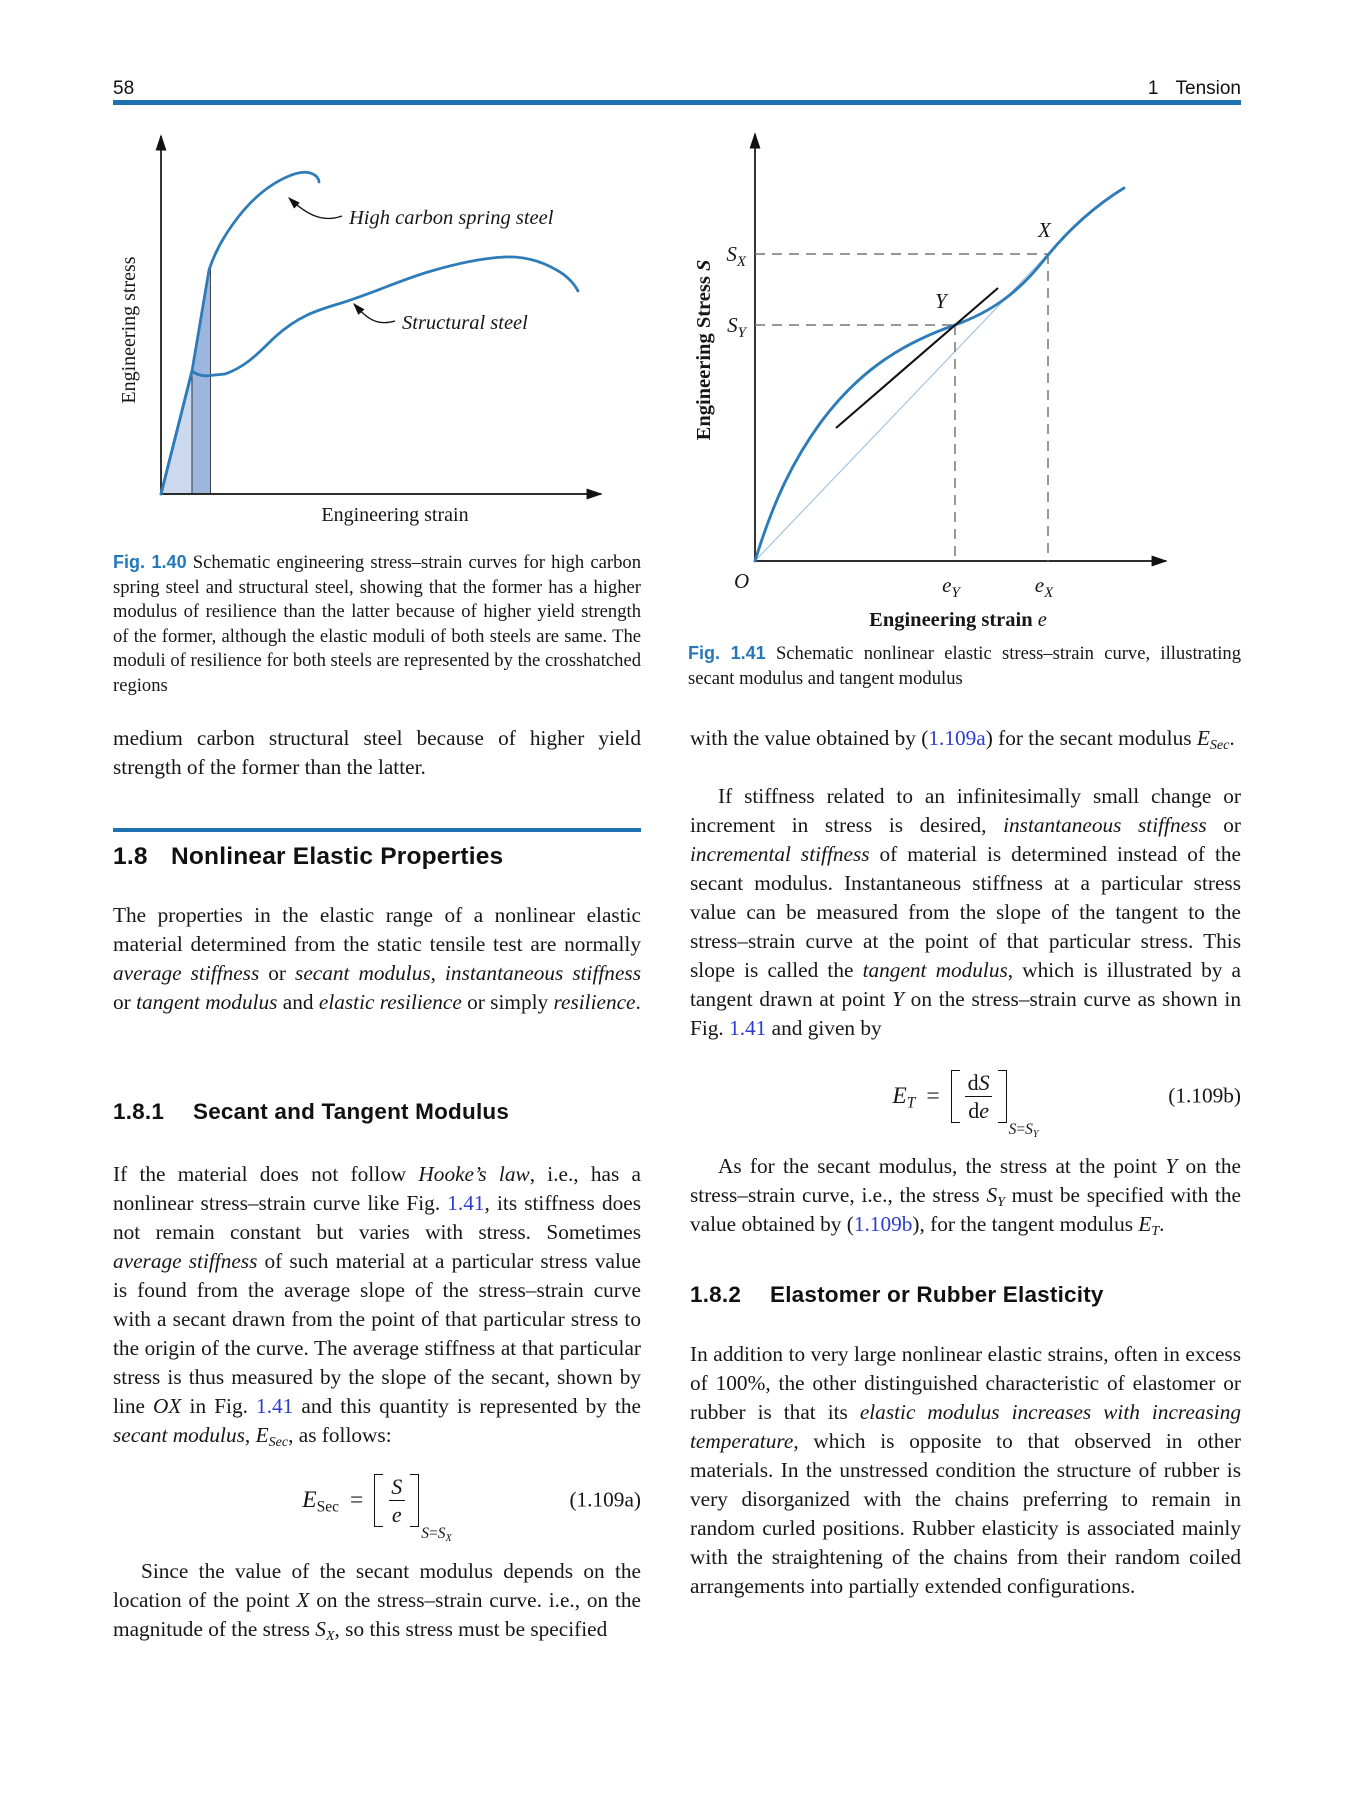  What do you see at coordinates (320, 1501) in the screenshot?
I see `equation-lhs: ESec` at bounding box center [320, 1501].